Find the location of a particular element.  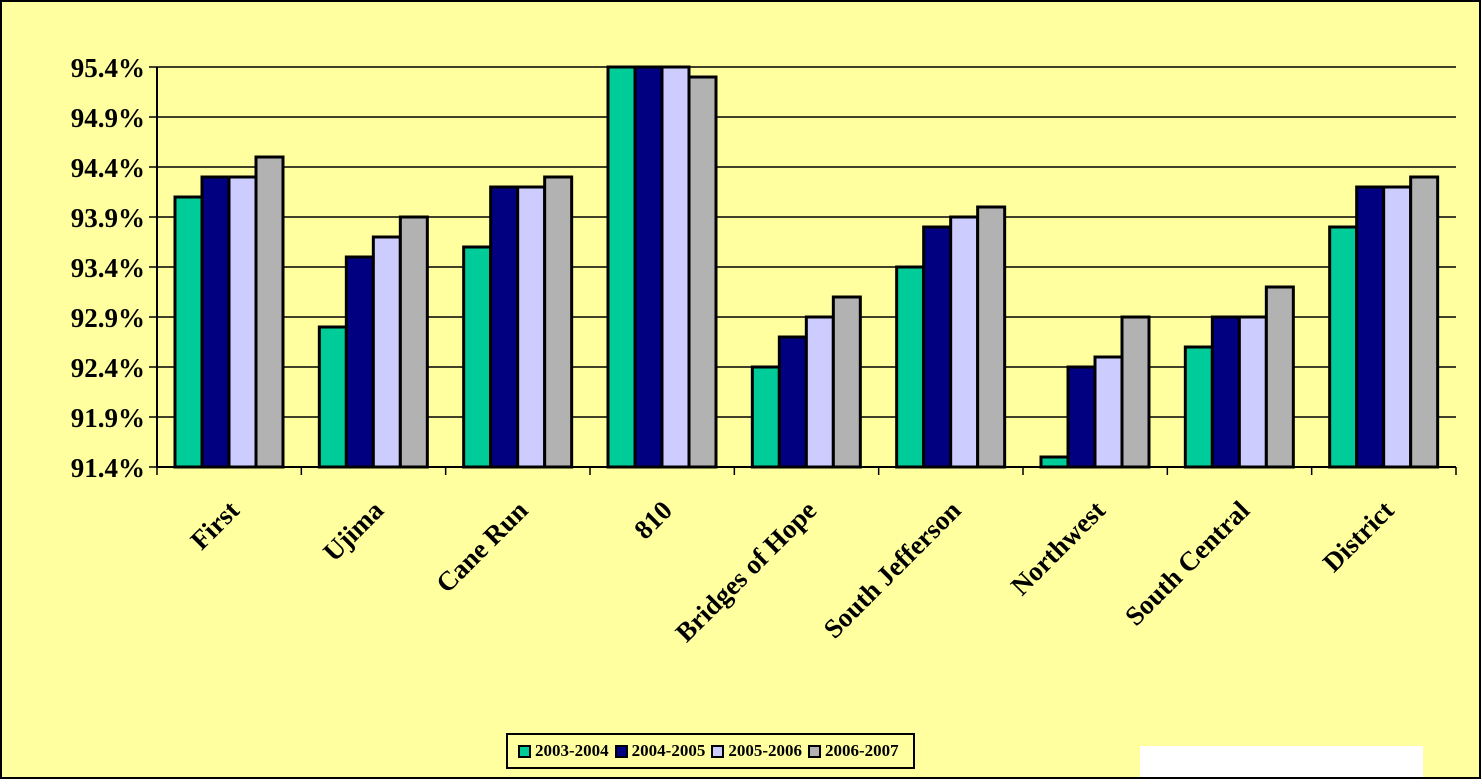

y-tick-label: 92.9% is located at coordinates (108, 318).